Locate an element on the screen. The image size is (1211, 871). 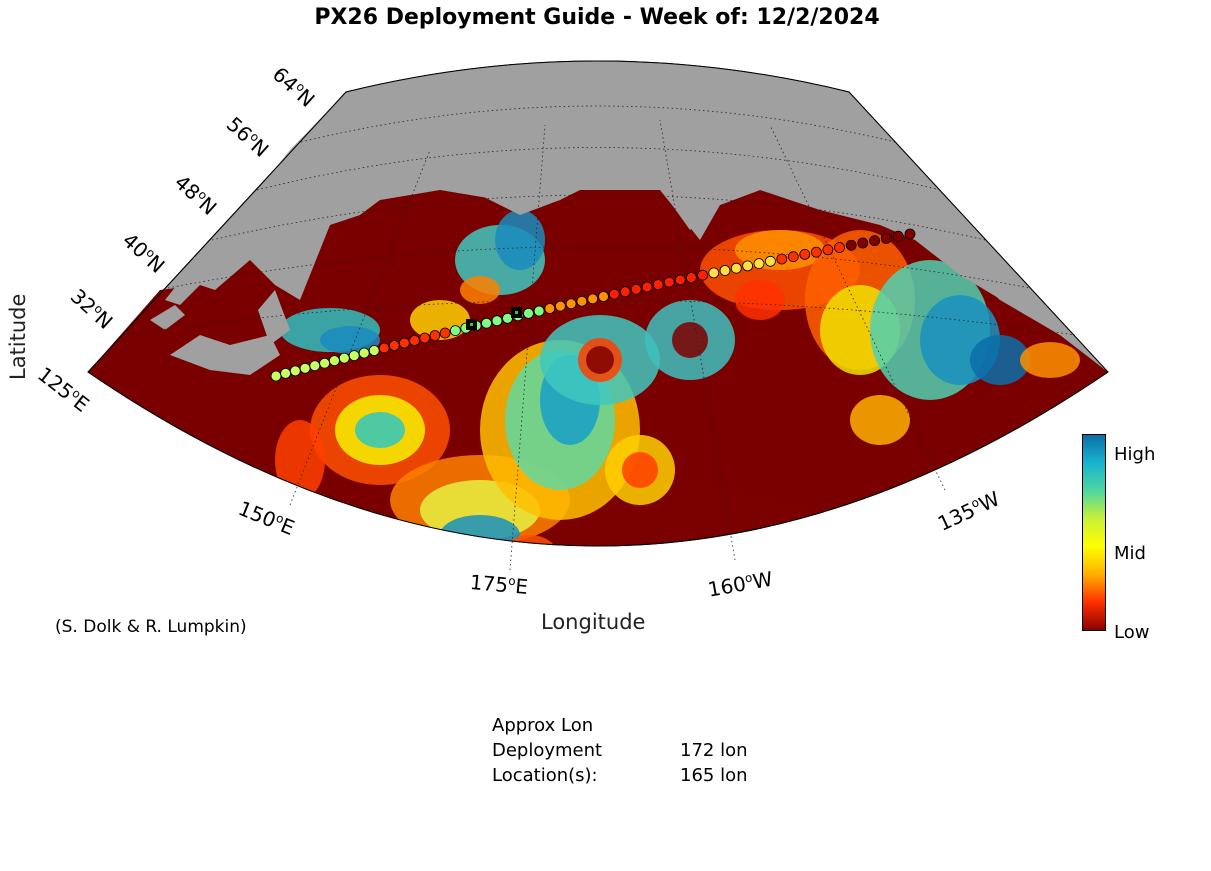
x-axis-label: Longitude is located at coordinates (593, 622).